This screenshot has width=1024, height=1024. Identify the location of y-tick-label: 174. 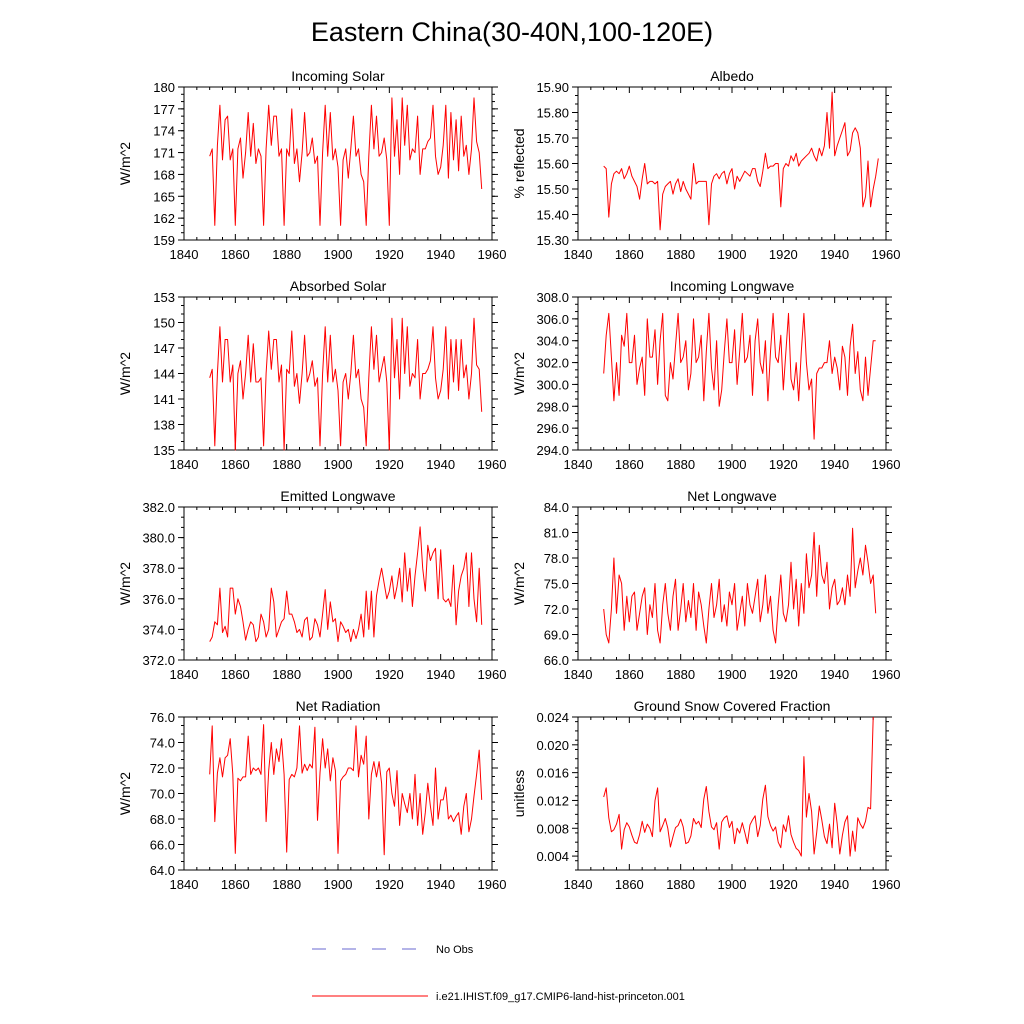
(164, 131).